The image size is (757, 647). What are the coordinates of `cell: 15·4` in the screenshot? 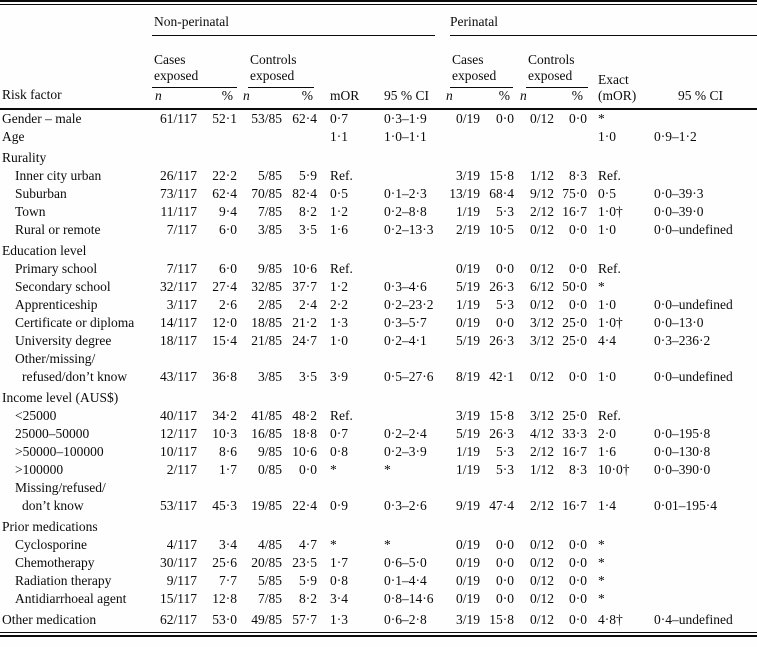 It's located at (224, 340).